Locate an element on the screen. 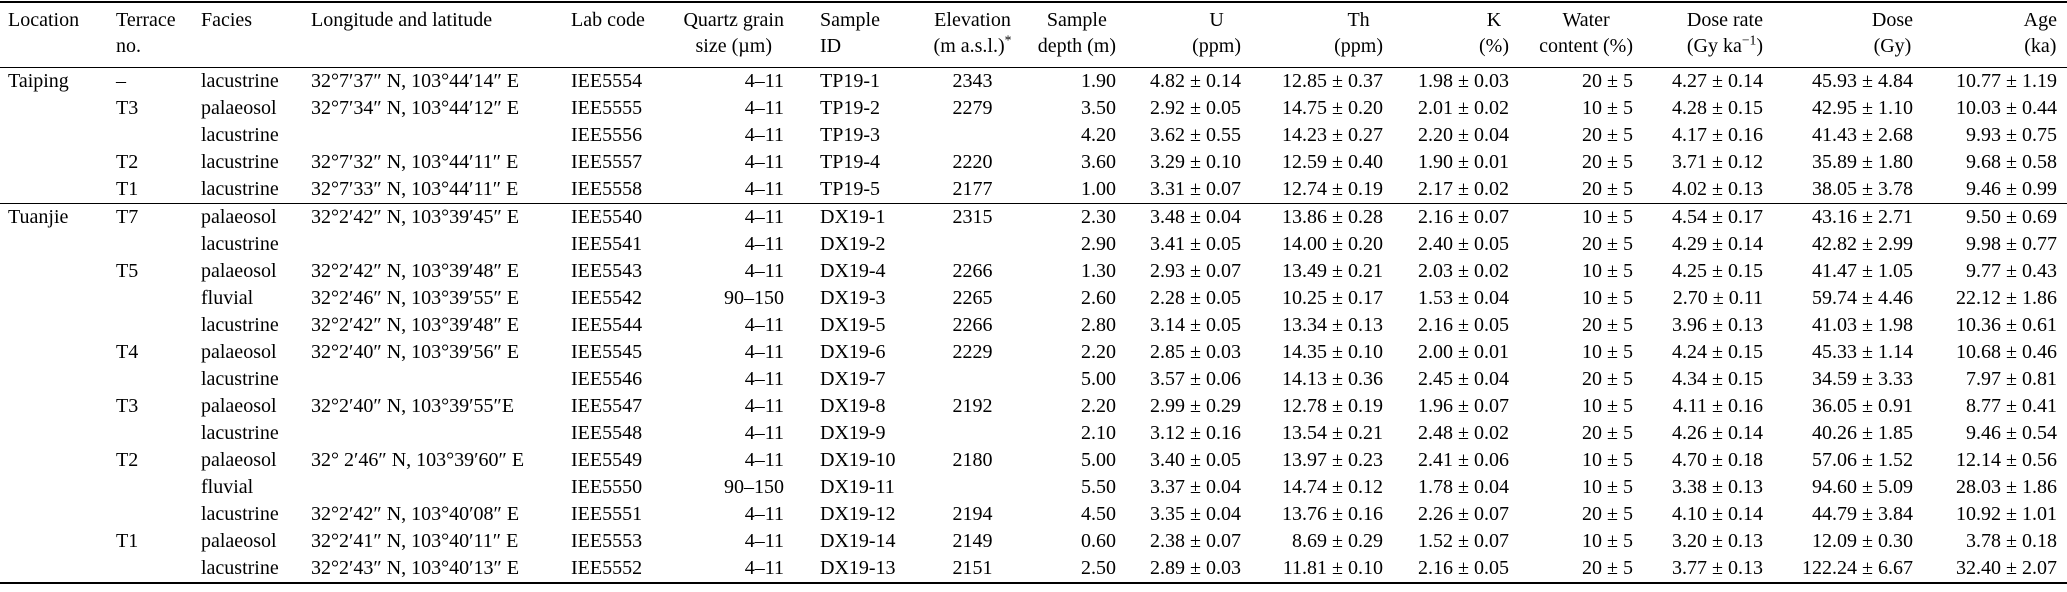  cell-age: 10.92 ± 1.01 is located at coordinates (2006, 514).